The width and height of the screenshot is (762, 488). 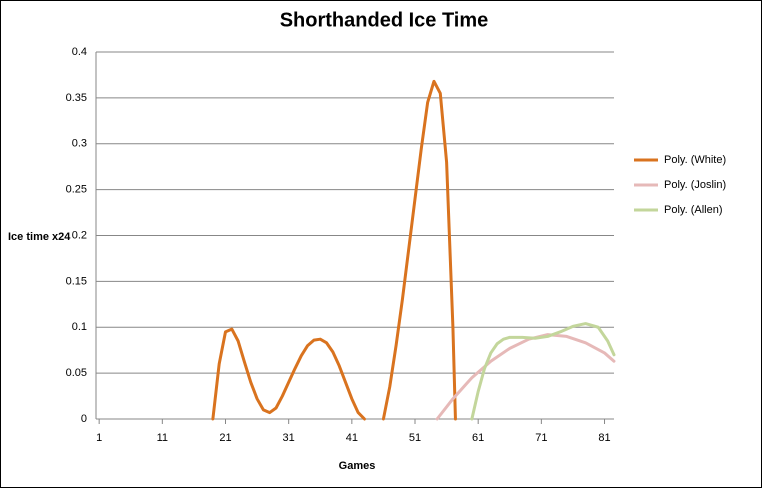 What do you see at coordinates (79, 327) in the screenshot?
I see `y-tick-label: 0.1` at bounding box center [79, 327].